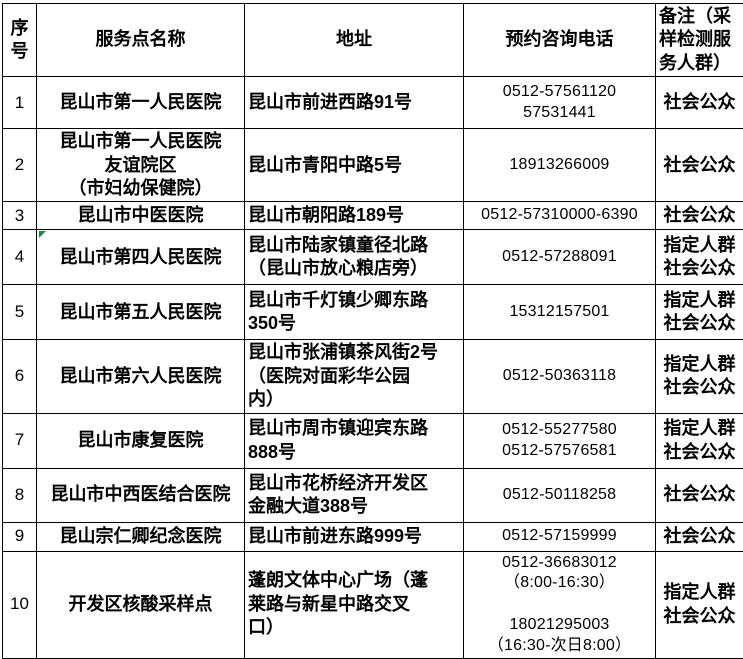  Describe the element at coordinates (141, 216) in the screenshot. I see `cell-service-point-name: 昆山市中医医院` at that location.